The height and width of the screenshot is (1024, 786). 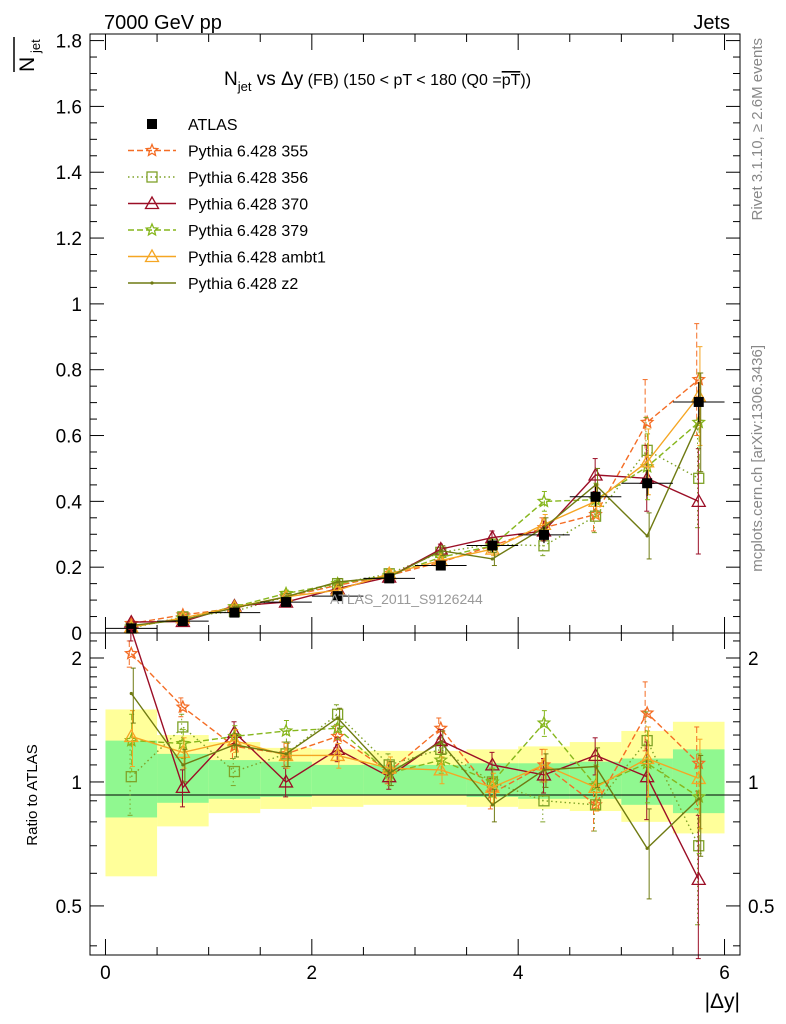 I want to click on main-y-tick-labels: 0 0.2 0.4 0.6 0.8 1 1.2 1.4 1.6 1.8, so click(x=69, y=338).